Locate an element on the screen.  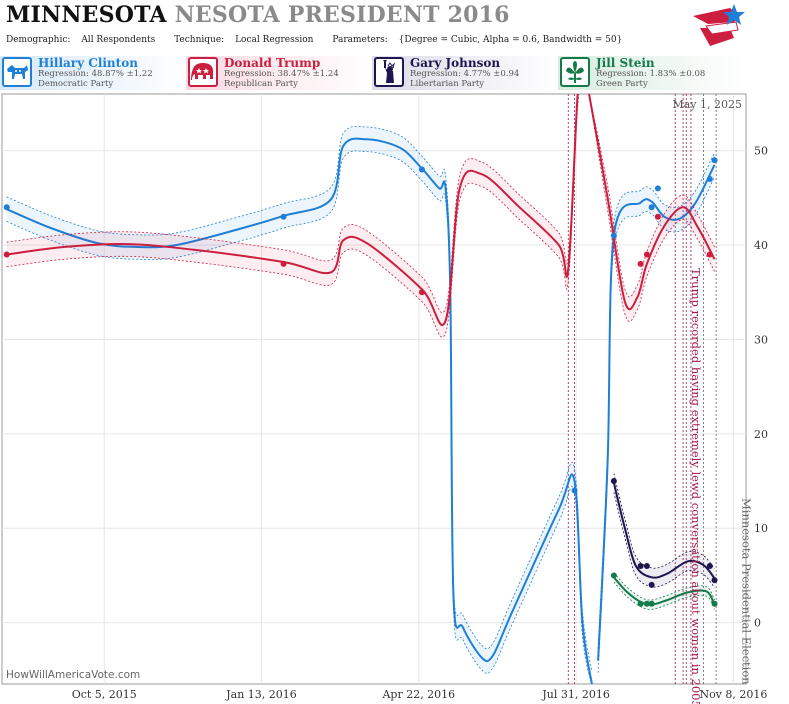
leaf-flower-icon is located at coordinates (575, 72).